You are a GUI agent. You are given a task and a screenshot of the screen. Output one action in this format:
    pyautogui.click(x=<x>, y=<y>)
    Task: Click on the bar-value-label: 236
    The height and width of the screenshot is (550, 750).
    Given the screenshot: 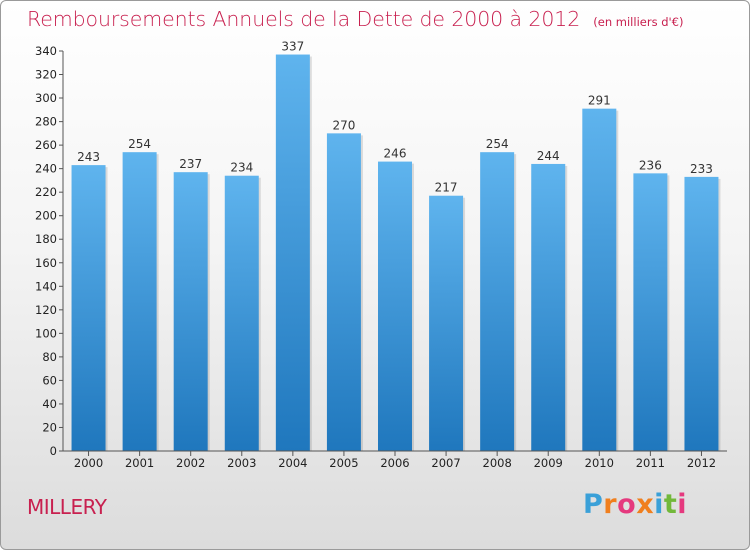 What is the action you would take?
    pyautogui.click(x=650, y=165)
    